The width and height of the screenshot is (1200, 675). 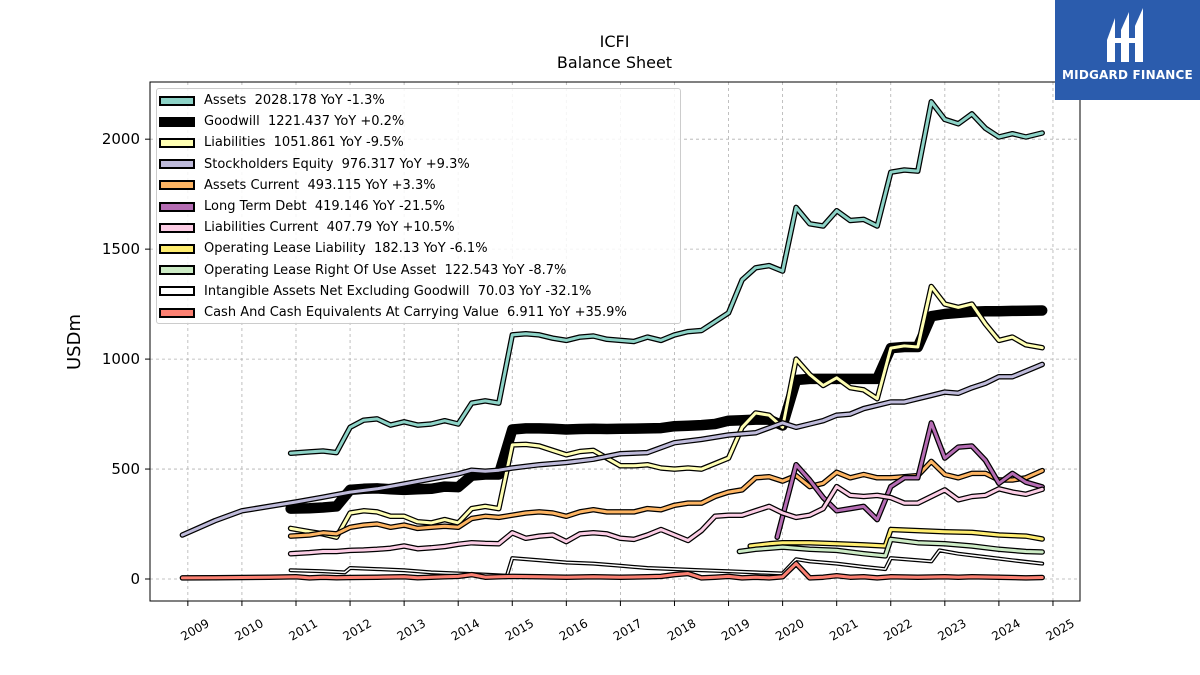 What do you see at coordinates (735, 629) in the screenshot?
I see `x-tick-label: 2019` at bounding box center [735, 629].